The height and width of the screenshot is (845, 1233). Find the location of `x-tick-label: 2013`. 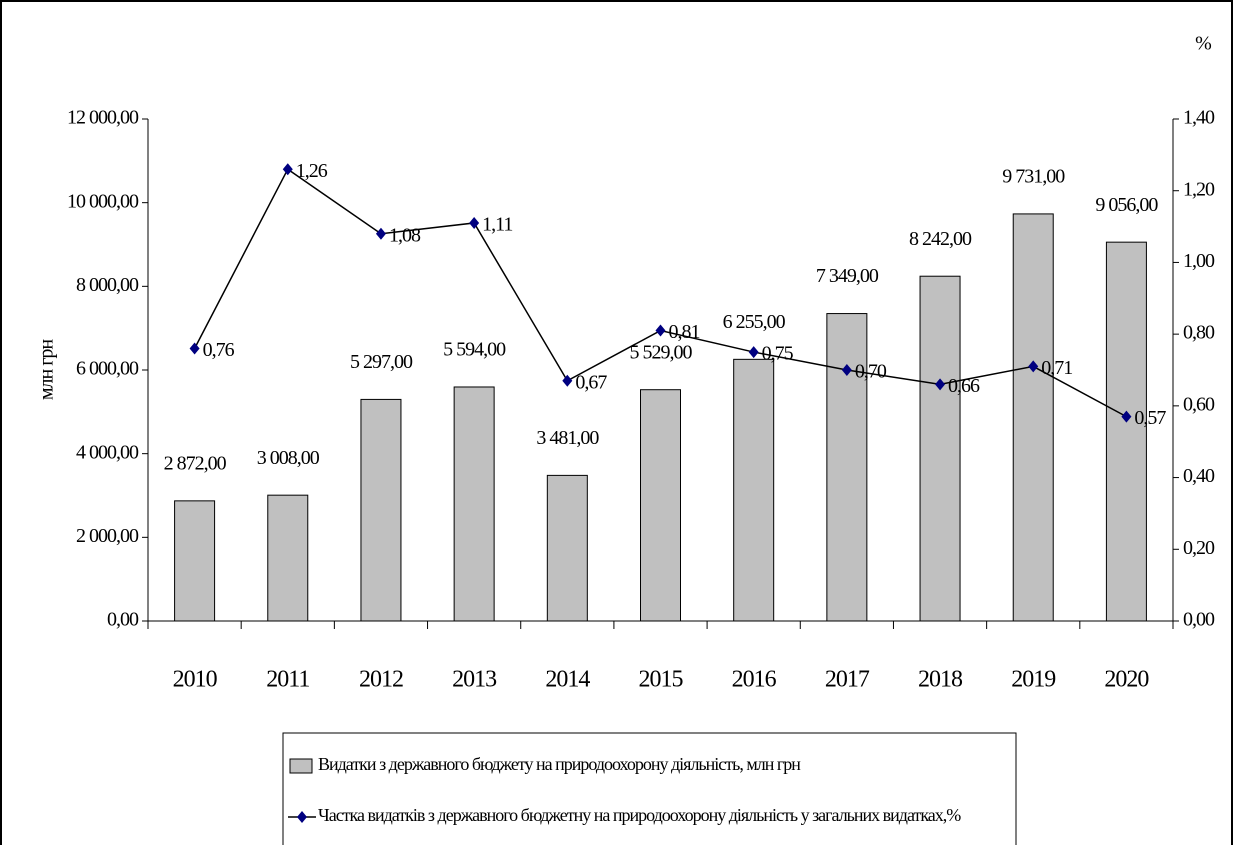

x-tick-label: 2013 is located at coordinates (474, 680).